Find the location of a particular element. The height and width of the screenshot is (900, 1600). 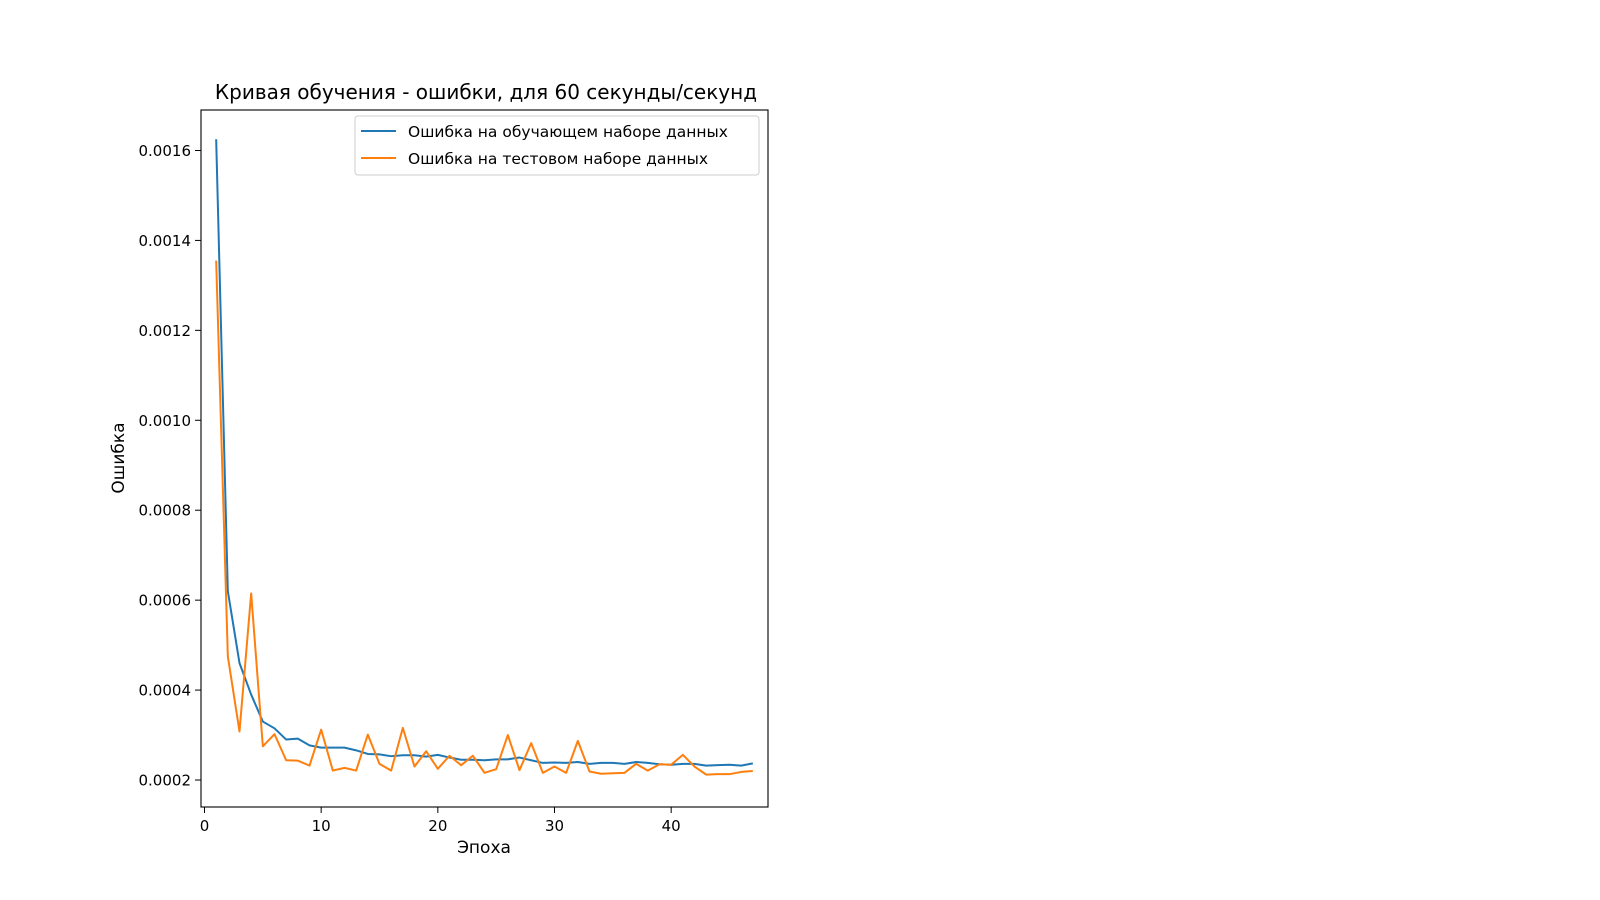

y-tick-label: 0.0002 is located at coordinates (165, 781).